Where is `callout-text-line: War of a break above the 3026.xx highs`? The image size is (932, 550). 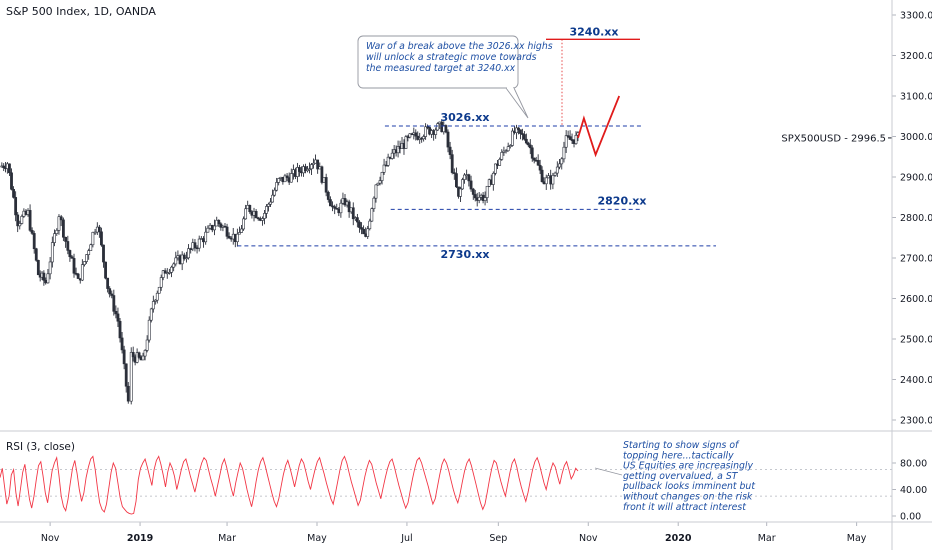
callout-text-line: War of a break above the 3026.xx highs is located at coordinates (459, 46).